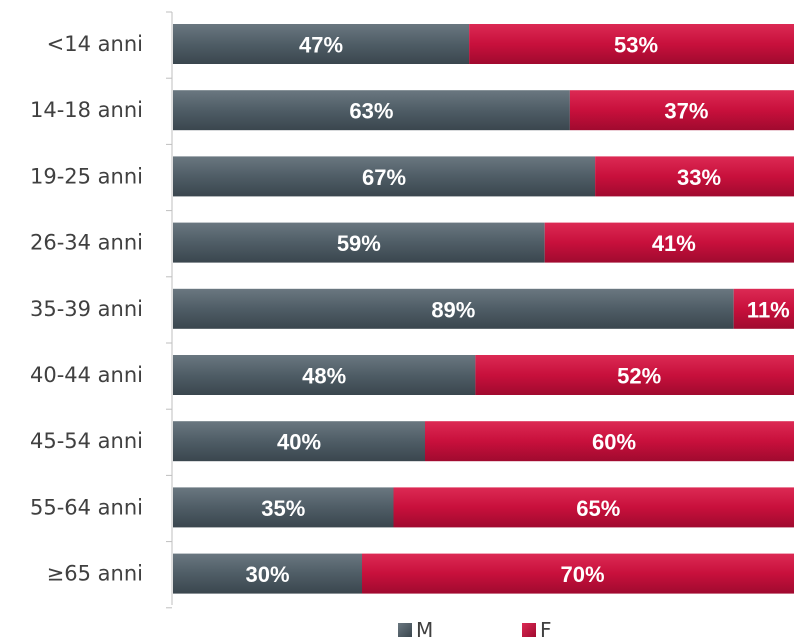 The width and height of the screenshot is (794, 643). What do you see at coordinates (529, 630) in the screenshot?
I see `legend-swatch-f` at bounding box center [529, 630].